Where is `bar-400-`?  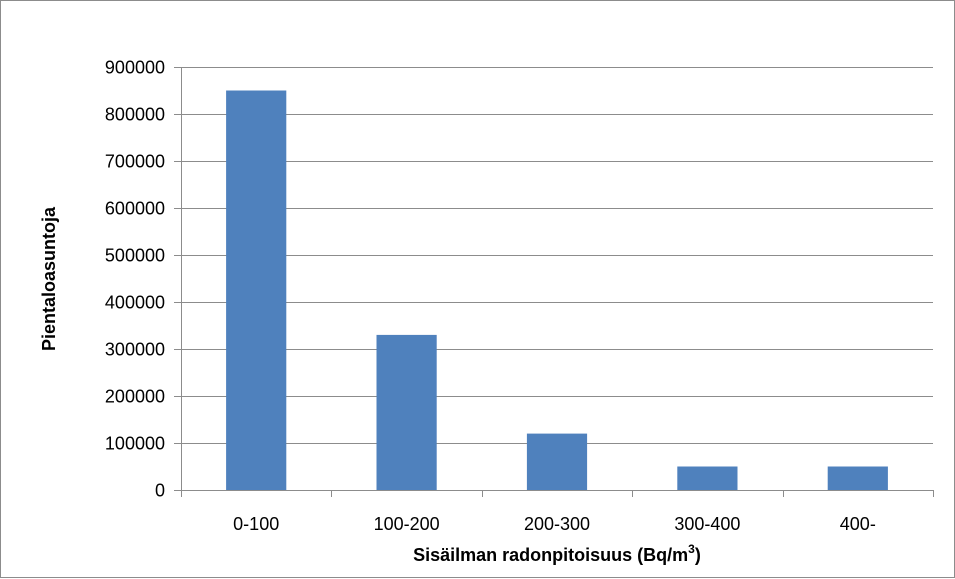 bar-400- is located at coordinates (857, 478).